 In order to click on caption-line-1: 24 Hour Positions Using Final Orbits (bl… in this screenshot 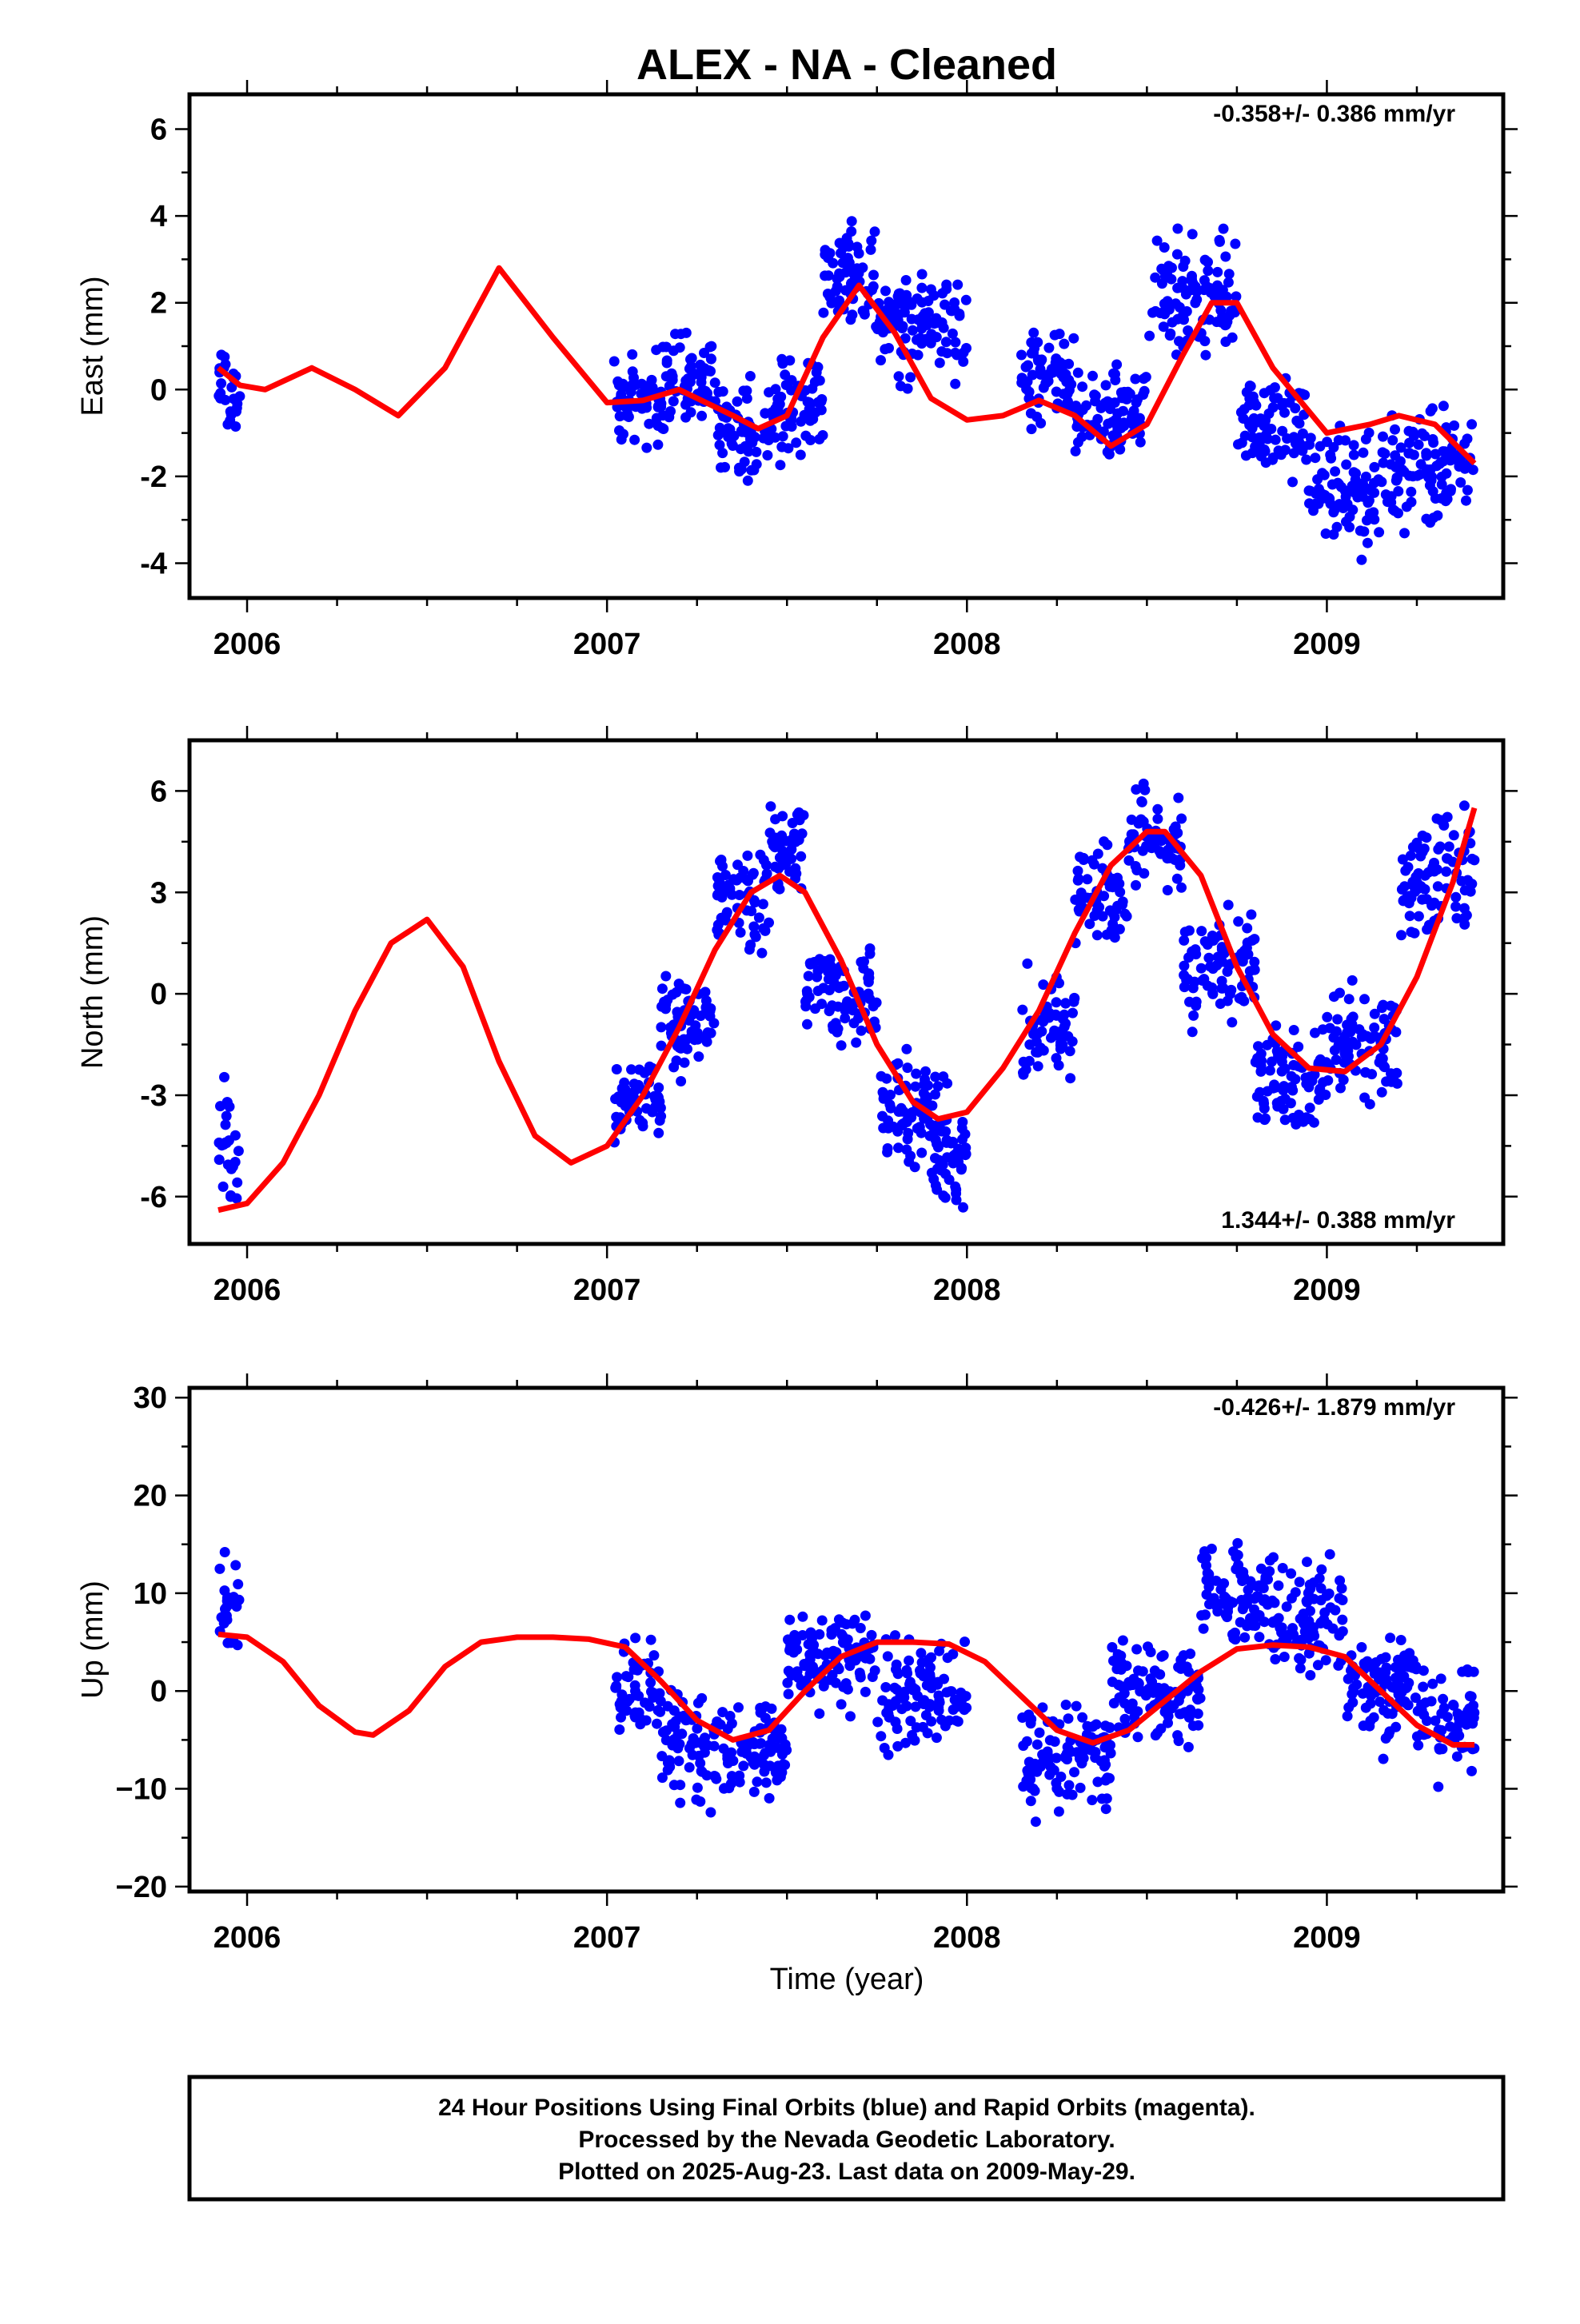, I will do `click(846, 2108)`.